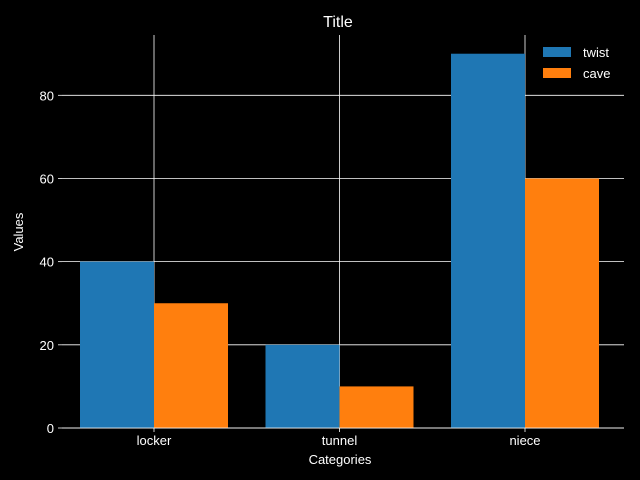 The height and width of the screenshot is (480, 640). What do you see at coordinates (117, 344) in the screenshot?
I see `bar-twist-locker` at bounding box center [117, 344].